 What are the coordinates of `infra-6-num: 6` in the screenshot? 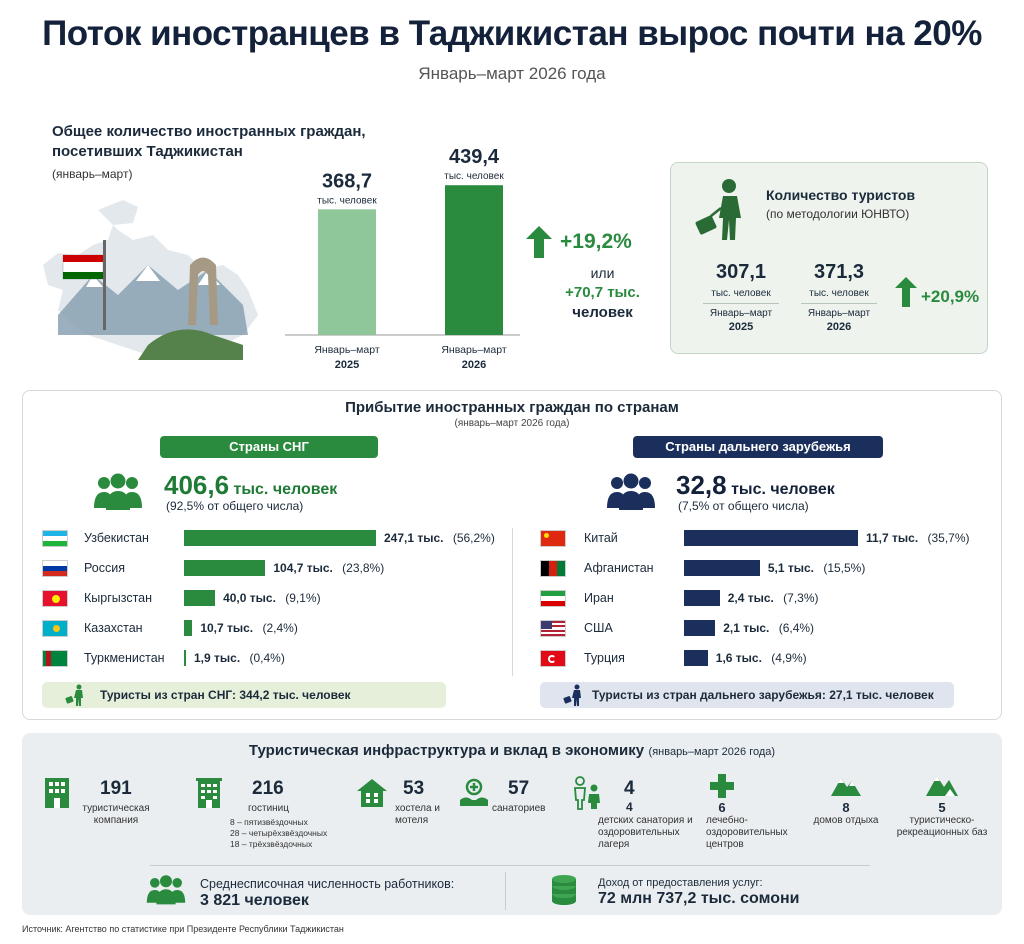 It's located at (722, 807).